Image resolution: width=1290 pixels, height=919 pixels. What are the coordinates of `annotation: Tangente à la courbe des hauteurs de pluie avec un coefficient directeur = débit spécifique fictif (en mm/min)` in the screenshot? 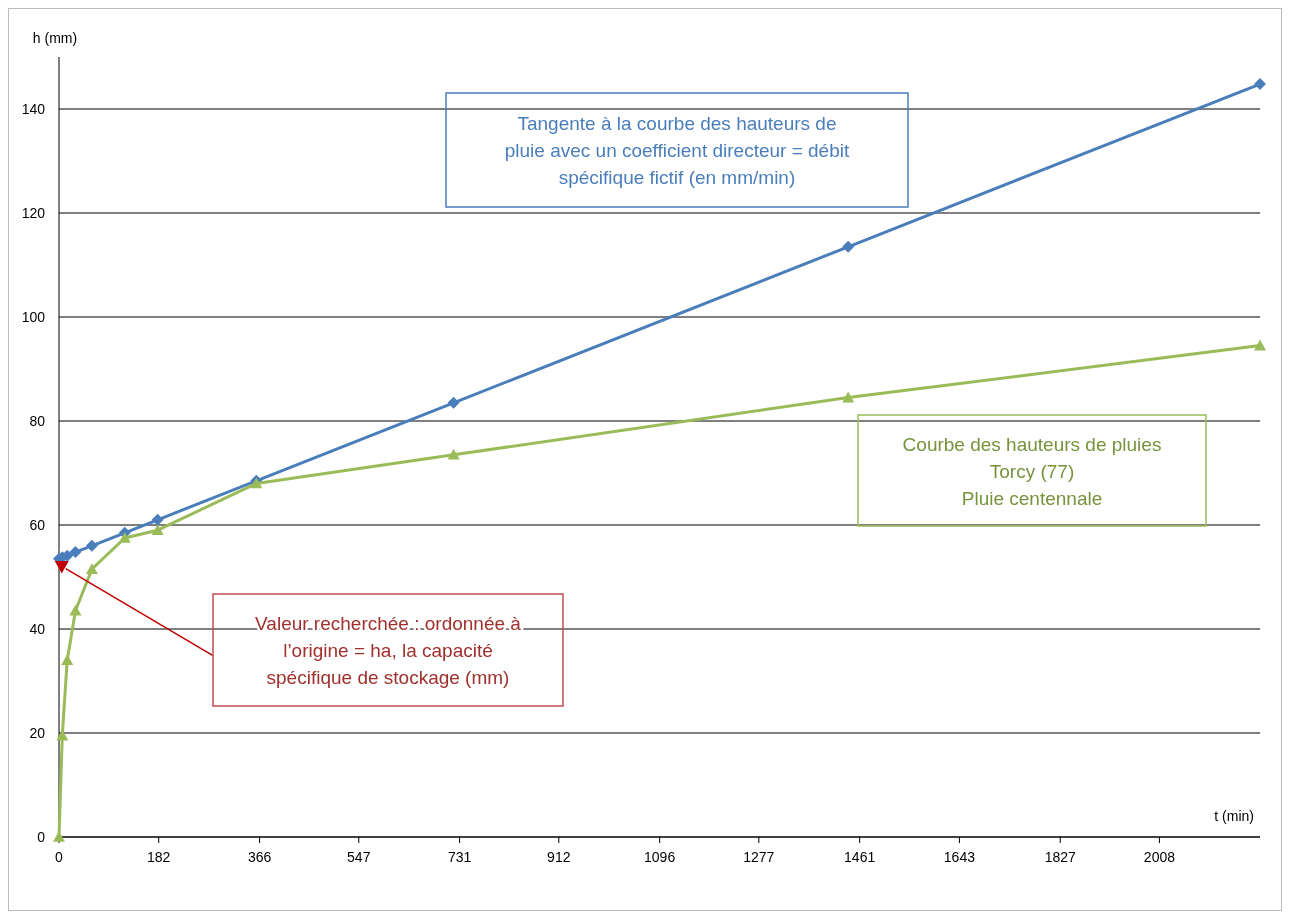 It's located at (677, 150).